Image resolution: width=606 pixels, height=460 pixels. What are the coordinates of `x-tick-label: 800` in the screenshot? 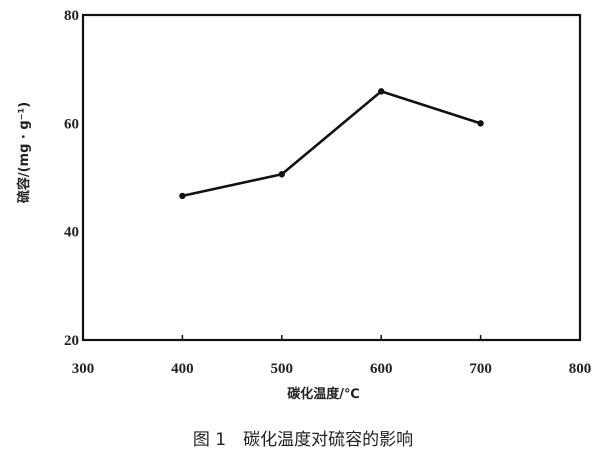 It's located at (580, 369).